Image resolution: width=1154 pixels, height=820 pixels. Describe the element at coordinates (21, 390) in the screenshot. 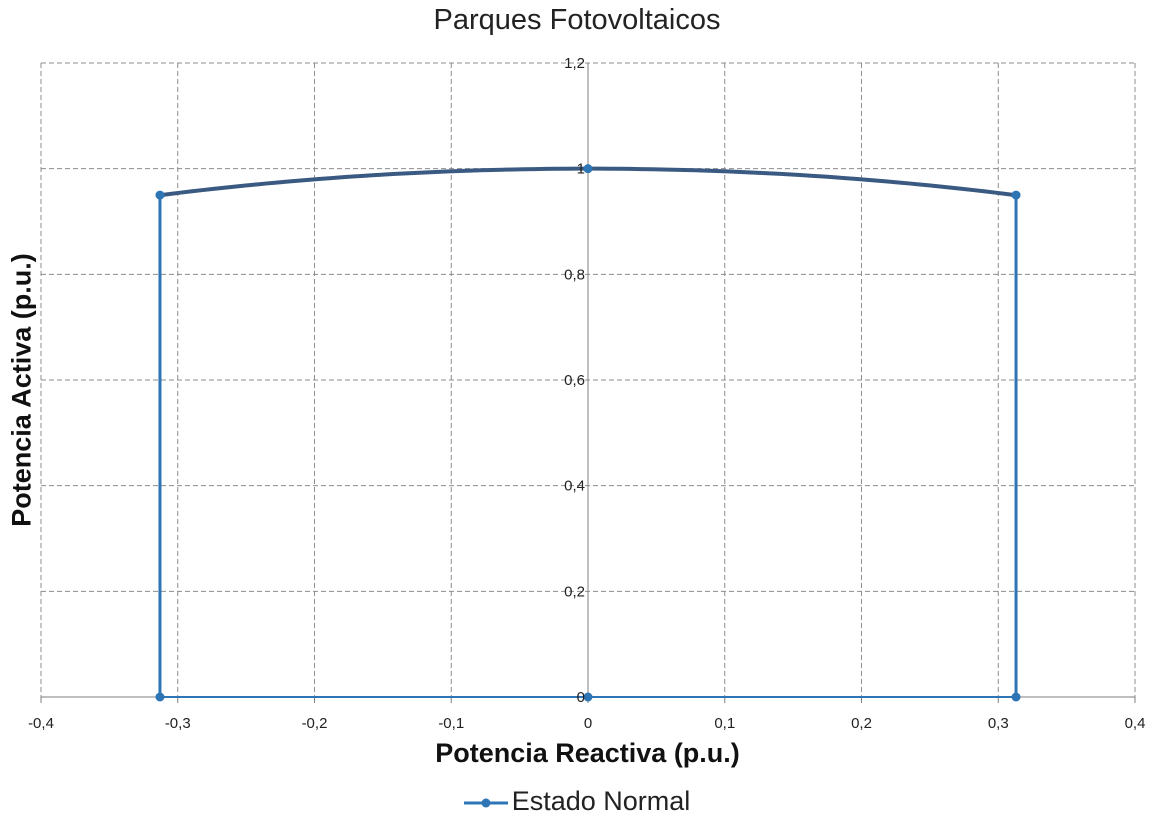

I see `y-axis-label: Potencia Activa (p.u.)` at that location.